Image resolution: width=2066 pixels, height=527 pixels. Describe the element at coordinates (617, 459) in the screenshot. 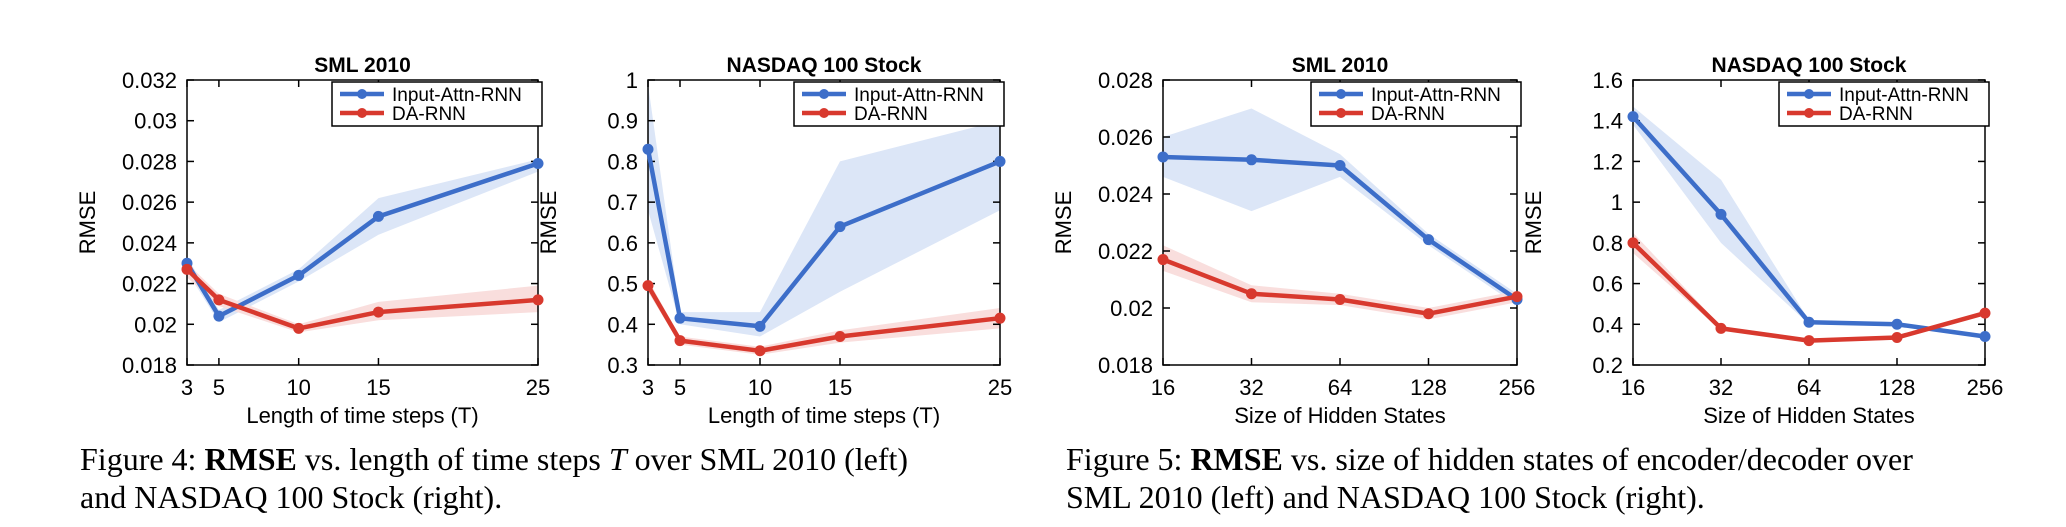

I see `caption-variable: T` at that location.